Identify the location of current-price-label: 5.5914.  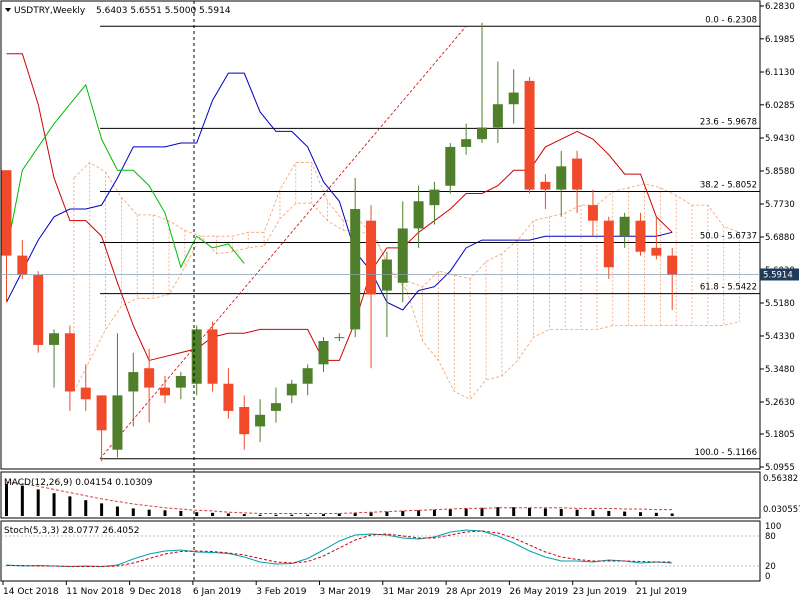
(778, 275).